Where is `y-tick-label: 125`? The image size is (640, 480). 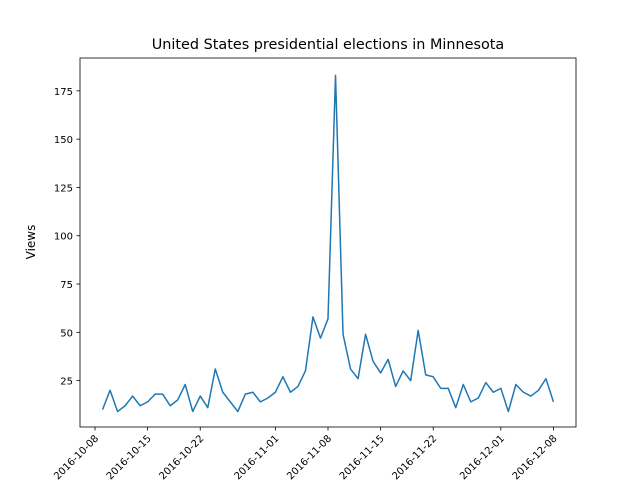
y-tick-label: 125 is located at coordinates (63, 188).